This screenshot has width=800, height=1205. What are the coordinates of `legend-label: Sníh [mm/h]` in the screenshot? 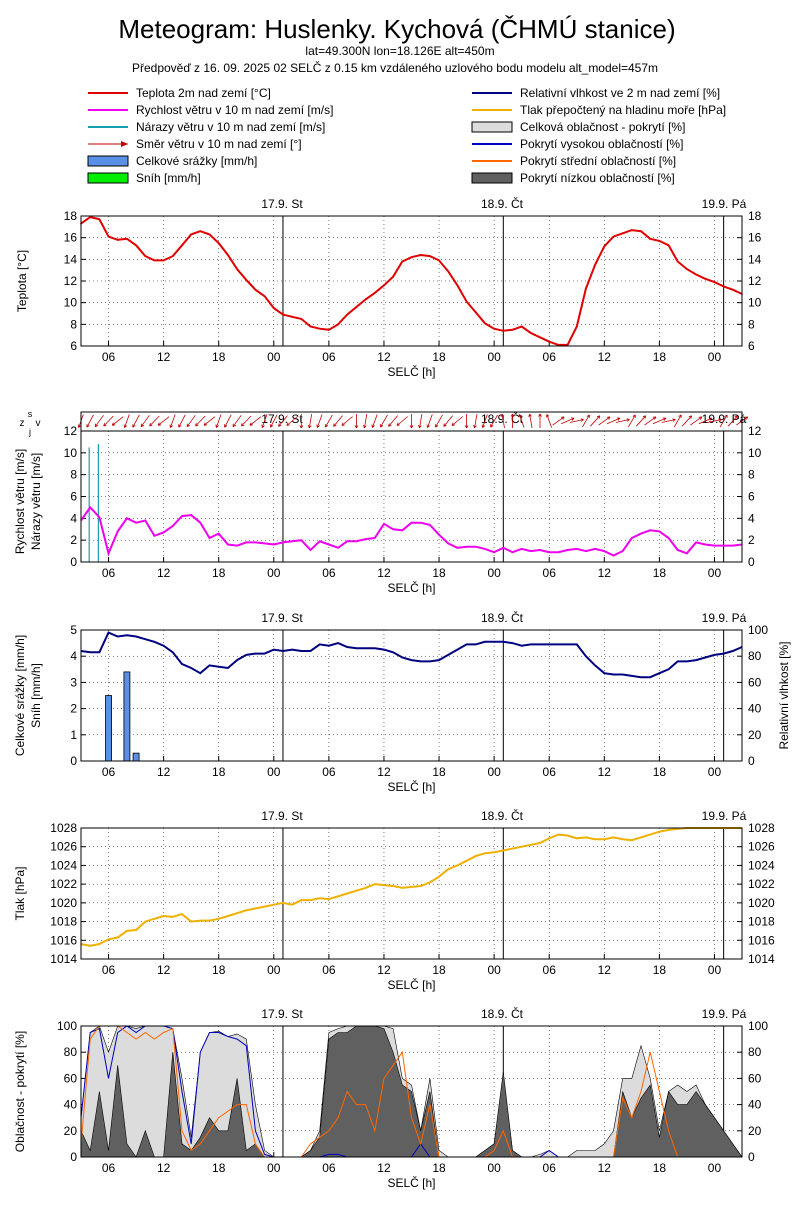 It's located at (168, 178).